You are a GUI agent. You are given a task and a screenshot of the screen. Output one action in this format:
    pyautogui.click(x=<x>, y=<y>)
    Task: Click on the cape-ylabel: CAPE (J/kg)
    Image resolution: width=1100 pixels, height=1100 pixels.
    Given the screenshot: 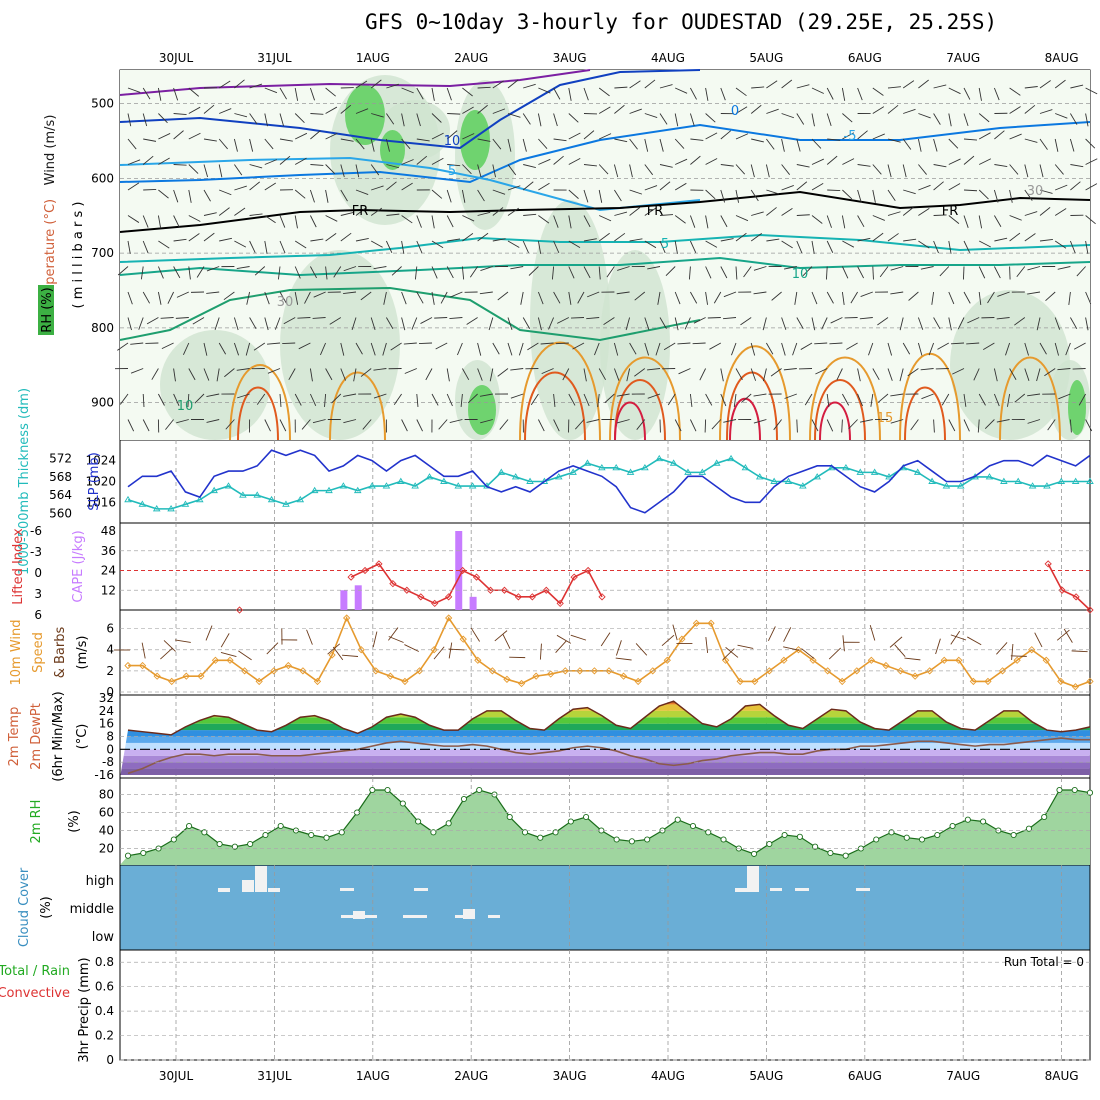 What is the action you would take?
    pyautogui.click(x=78, y=566)
    